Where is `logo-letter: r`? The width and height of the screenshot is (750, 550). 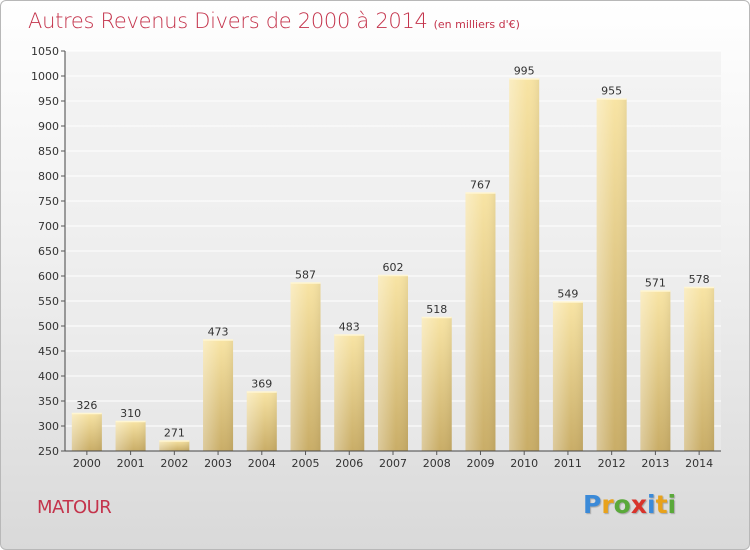
logo-letter: r is located at coordinates (607, 504).